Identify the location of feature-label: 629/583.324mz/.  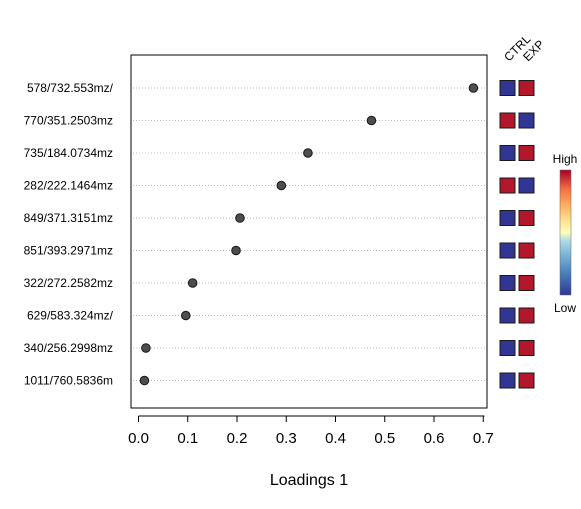
(70, 316).